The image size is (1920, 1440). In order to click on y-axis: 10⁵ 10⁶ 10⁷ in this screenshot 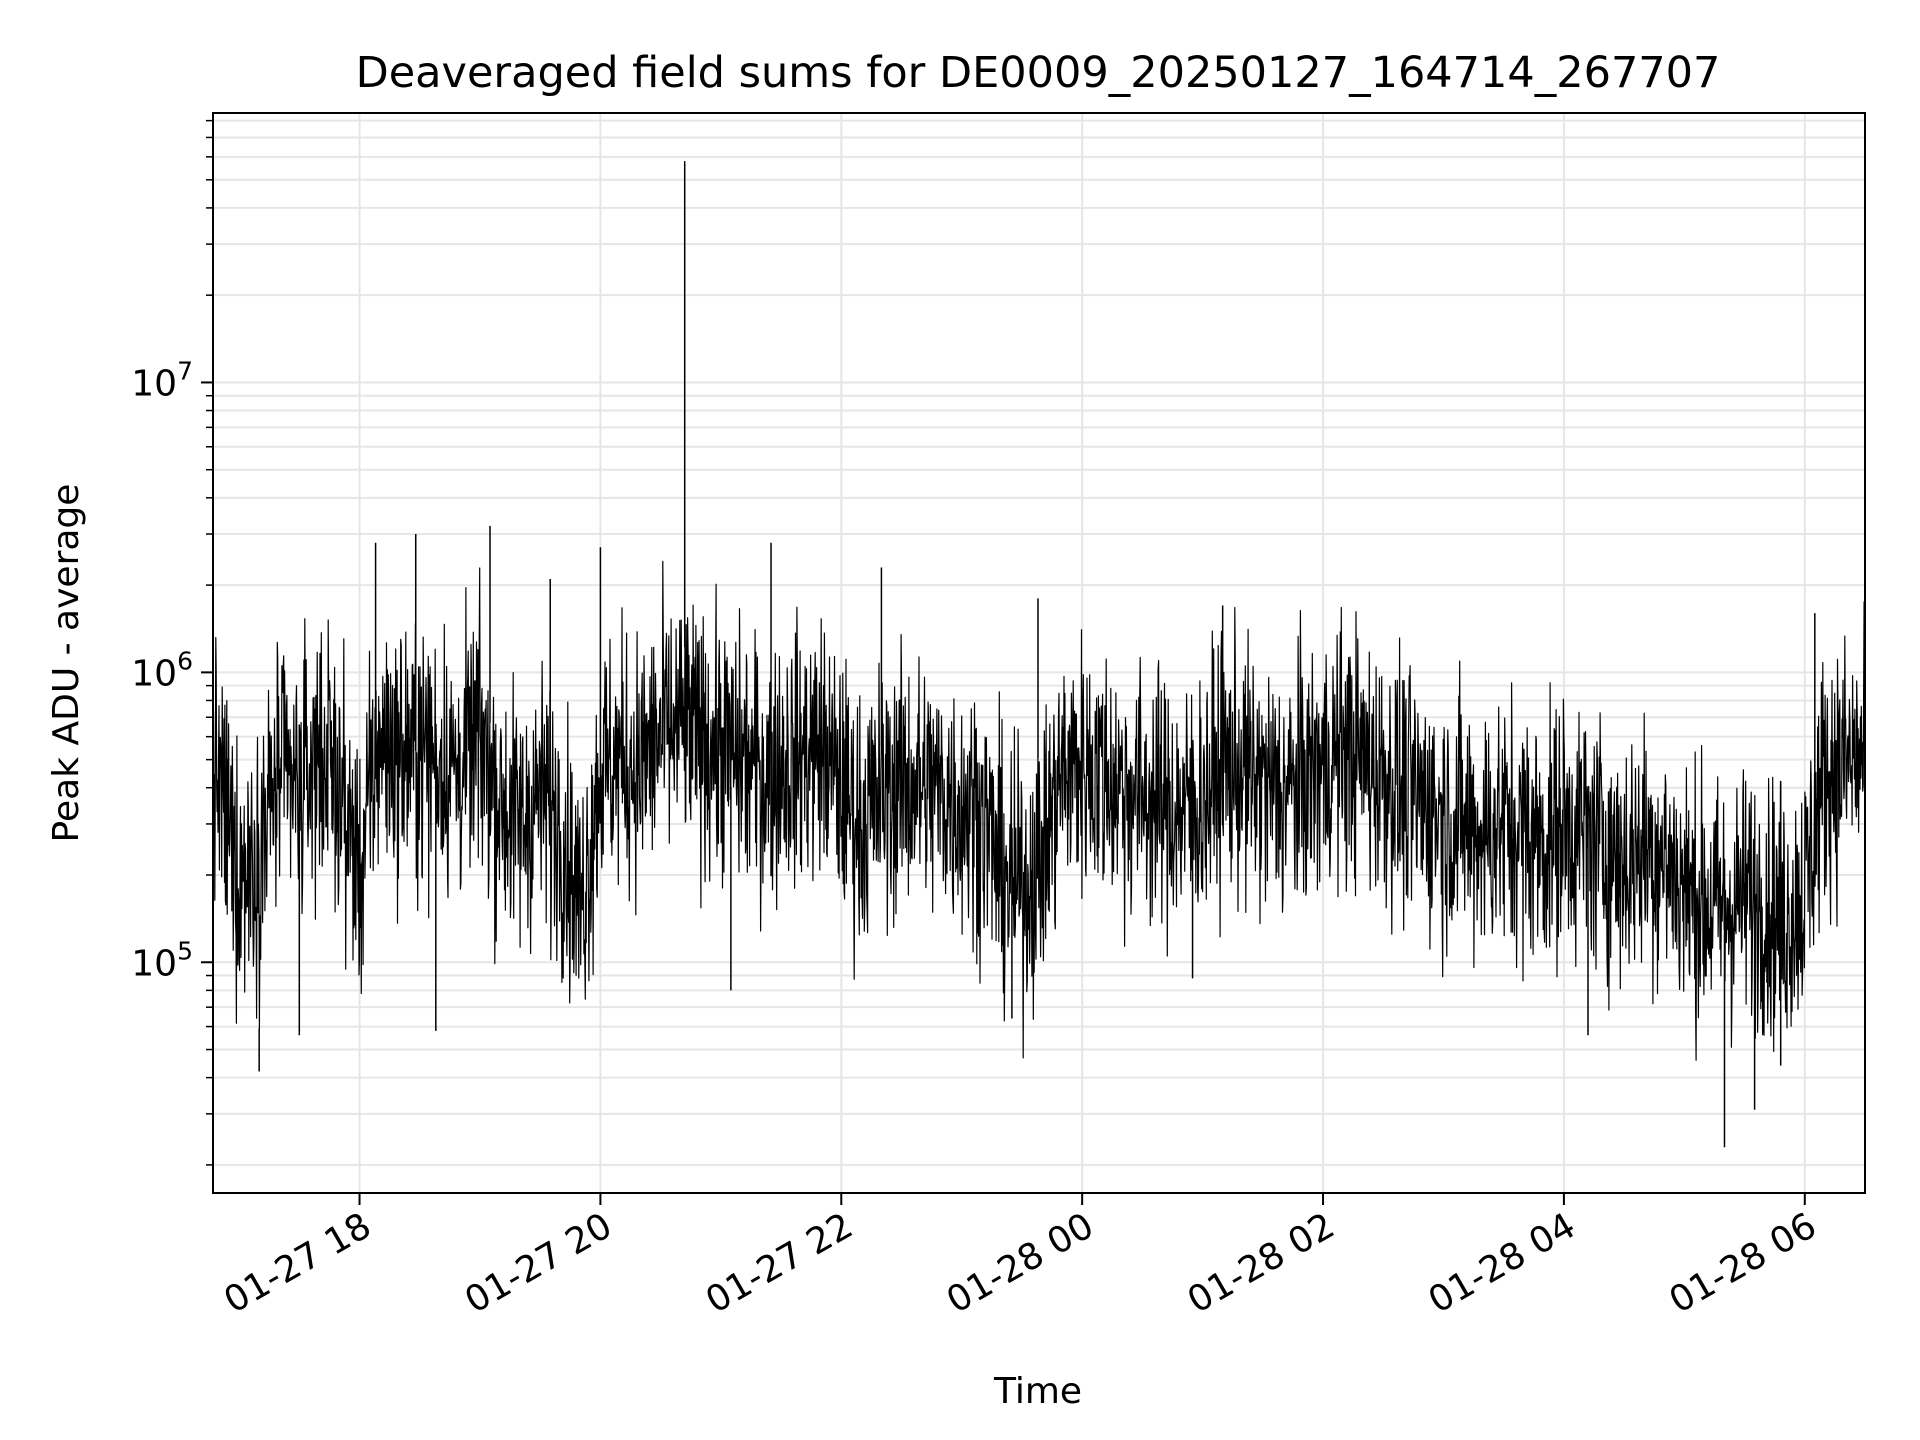, I will do `click(172, 642)`.